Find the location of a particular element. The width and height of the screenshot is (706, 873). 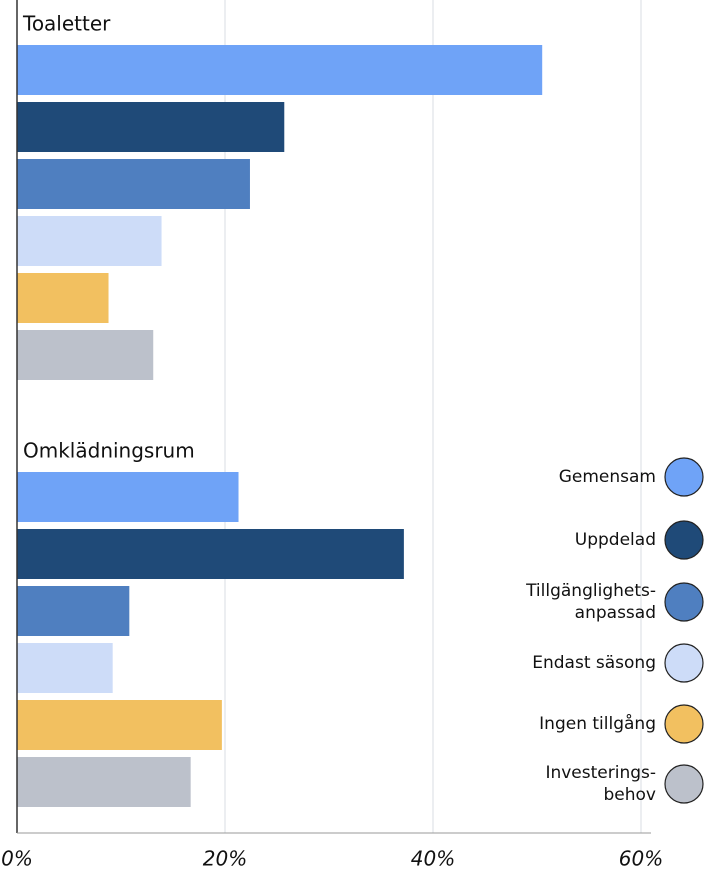

legend-label: Endast säsong is located at coordinates (594, 663).